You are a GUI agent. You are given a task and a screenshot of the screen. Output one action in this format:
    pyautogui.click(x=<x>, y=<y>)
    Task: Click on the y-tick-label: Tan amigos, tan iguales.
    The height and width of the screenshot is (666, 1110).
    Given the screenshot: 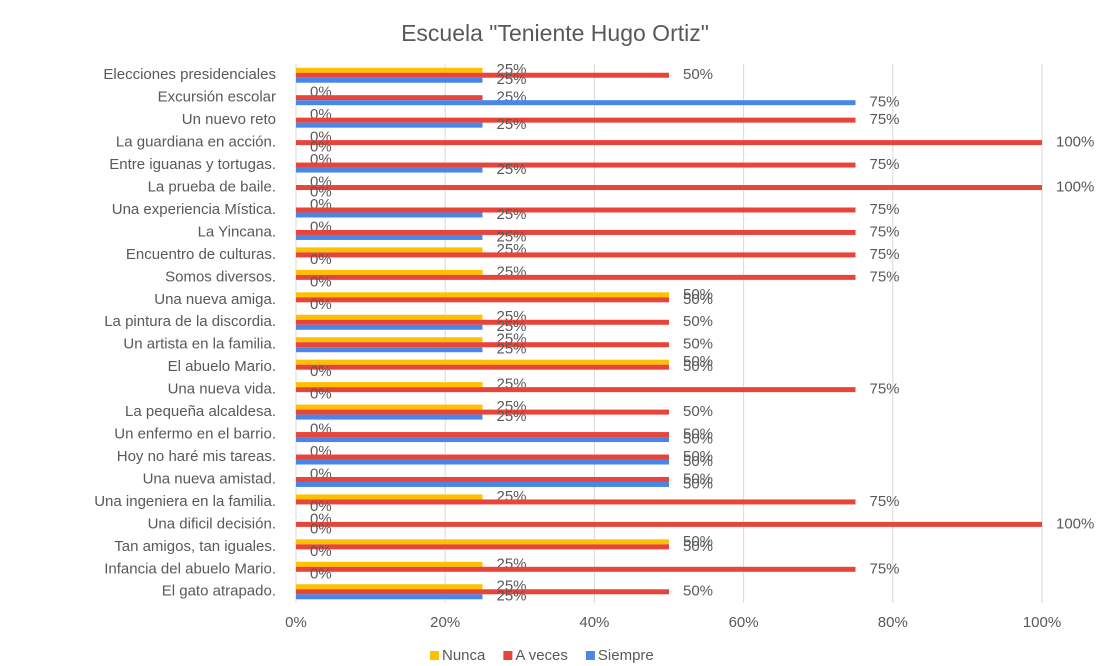 What is the action you would take?
    pyautogui.click(x=195, y=546)
    